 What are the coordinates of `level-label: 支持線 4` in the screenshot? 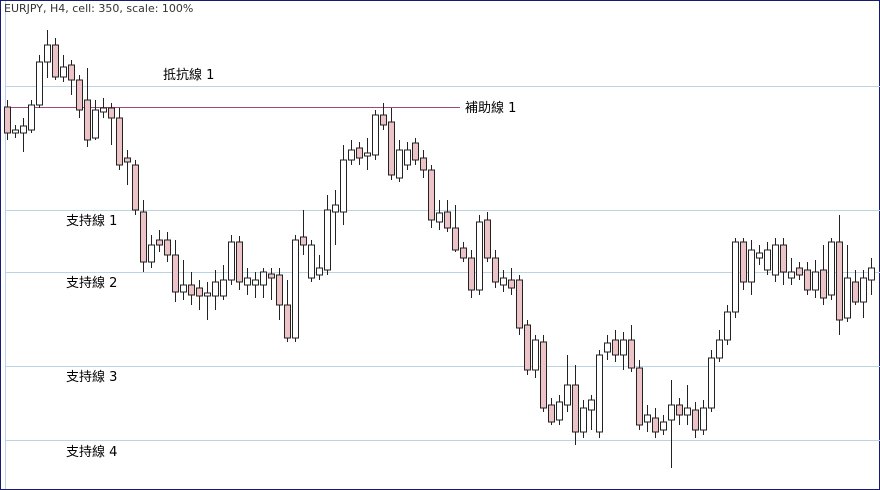 It's located at (91, 452).